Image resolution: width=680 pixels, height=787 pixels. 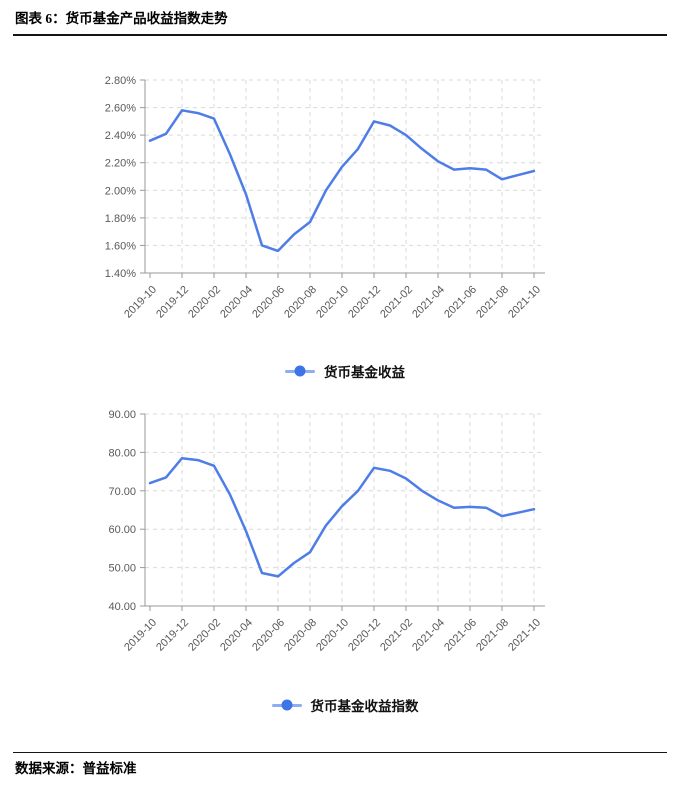 I want to click on svg-text: 1.60%, so click(x=120, y=246).